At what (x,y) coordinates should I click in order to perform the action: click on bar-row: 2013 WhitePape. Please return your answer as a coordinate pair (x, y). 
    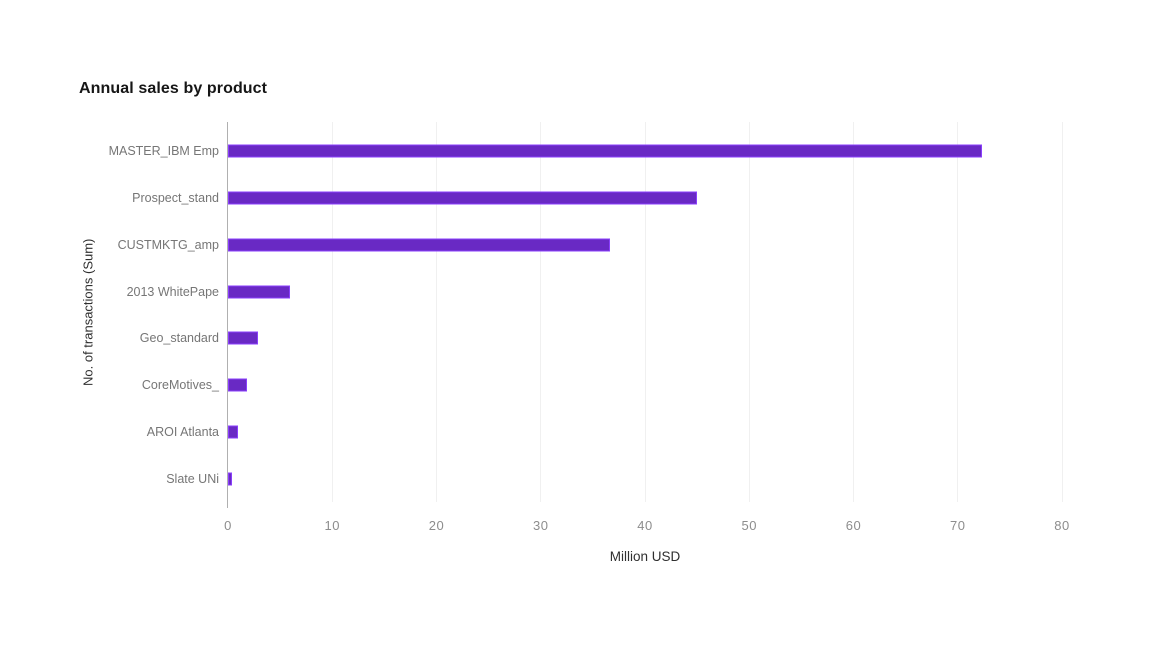
    Looking at the image, I should click on (594, 291).